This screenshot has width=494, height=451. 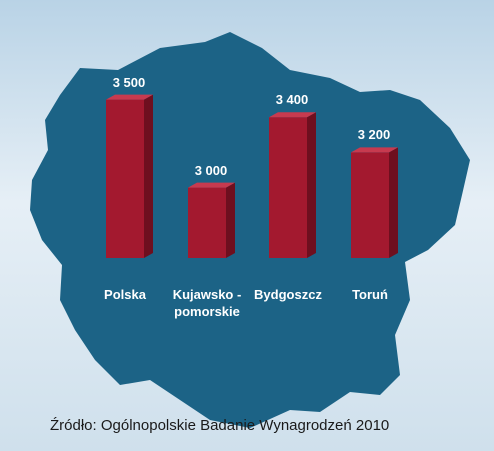 What do you see at coordinates (211, 170) in the screenshot?
I see `value-label: 3 000` at bounding box center [211, 170].